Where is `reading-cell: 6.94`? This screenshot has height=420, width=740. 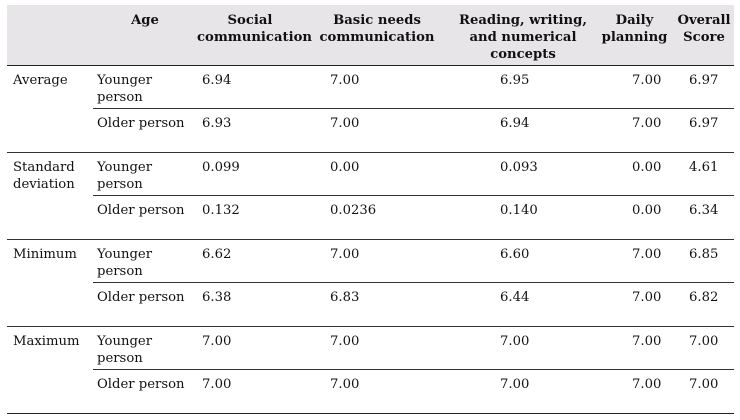 reading-cell: 6.94 is located at coordinates (523, 130).